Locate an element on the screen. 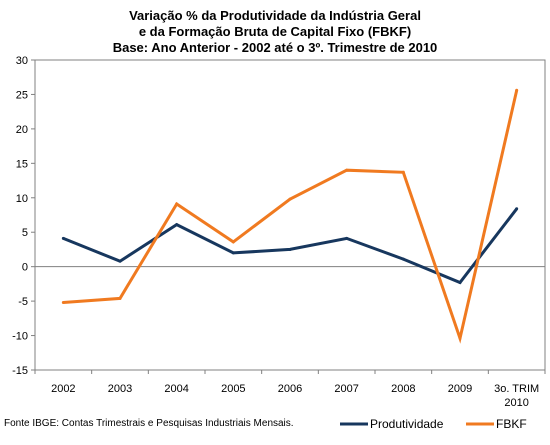 Image resolution: width=550 pixels, height=445 pixels. x-tick-label: 2006 is located at coordinates (290, 389).